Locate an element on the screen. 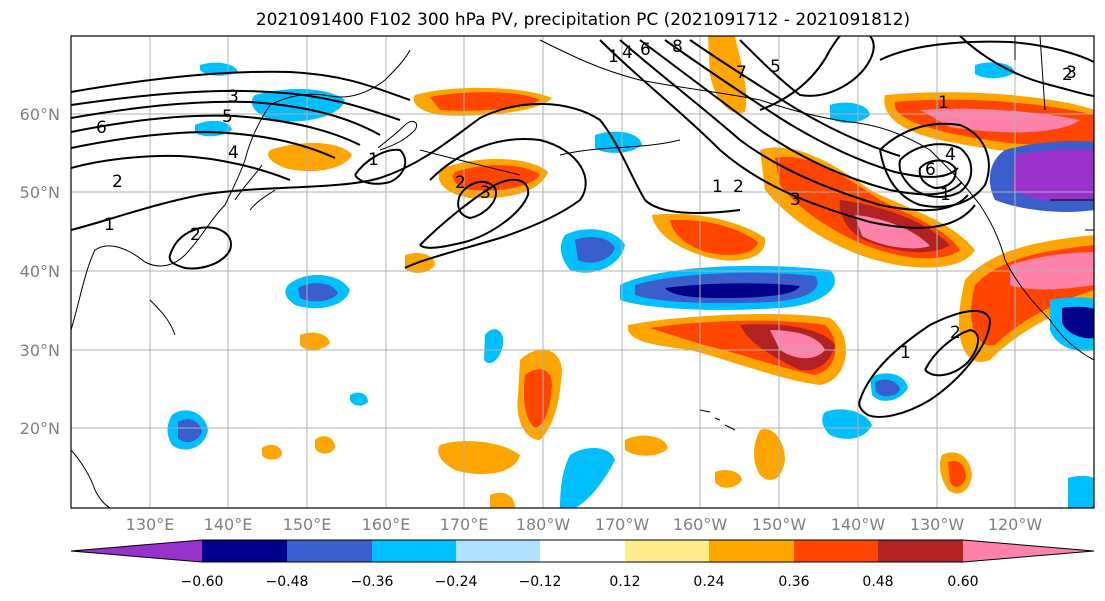 The height and width of the screenshot is (601, 1105). precip-positive-central-max is located at coordinates (797, 344).